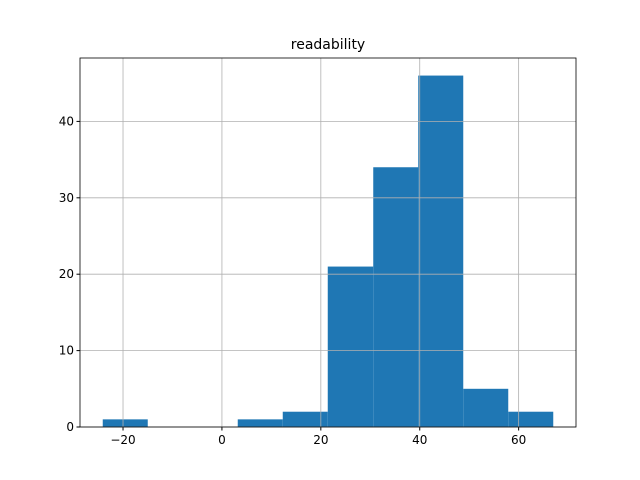  What do you see at coordinates (222, 440) in the screenshot?
I see `x-tick-label: 0` at bounding box center [222, 440].